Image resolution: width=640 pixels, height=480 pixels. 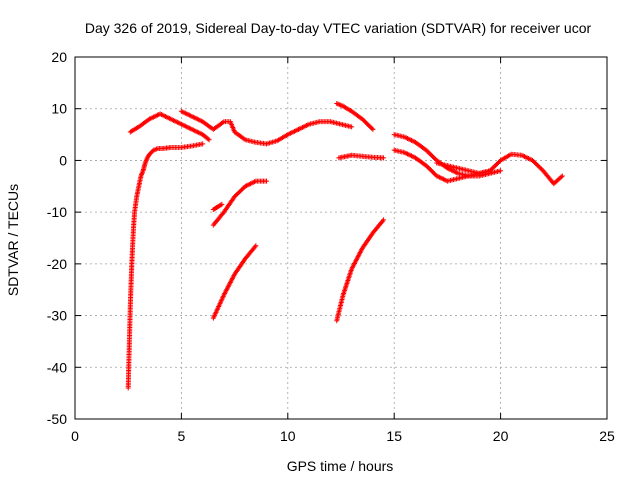 What do you see at coordinates (165, 266) in the screenshot?
I see `series-arc-1-rise` at bounding box center [165, 266].